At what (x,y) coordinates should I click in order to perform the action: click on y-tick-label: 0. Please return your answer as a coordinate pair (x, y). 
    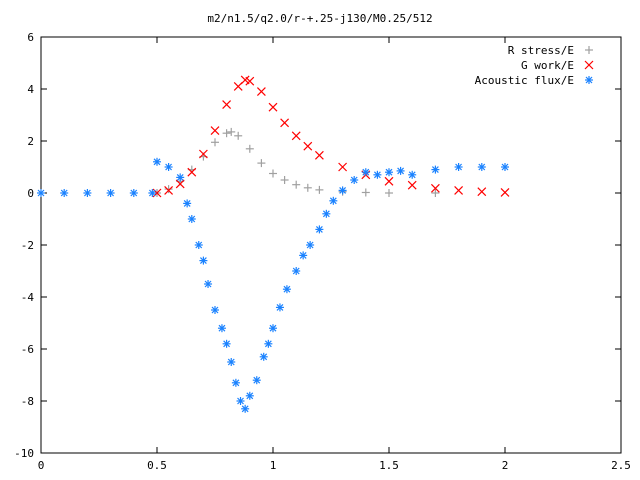
    Looking at the image, I should click on (30, 193).